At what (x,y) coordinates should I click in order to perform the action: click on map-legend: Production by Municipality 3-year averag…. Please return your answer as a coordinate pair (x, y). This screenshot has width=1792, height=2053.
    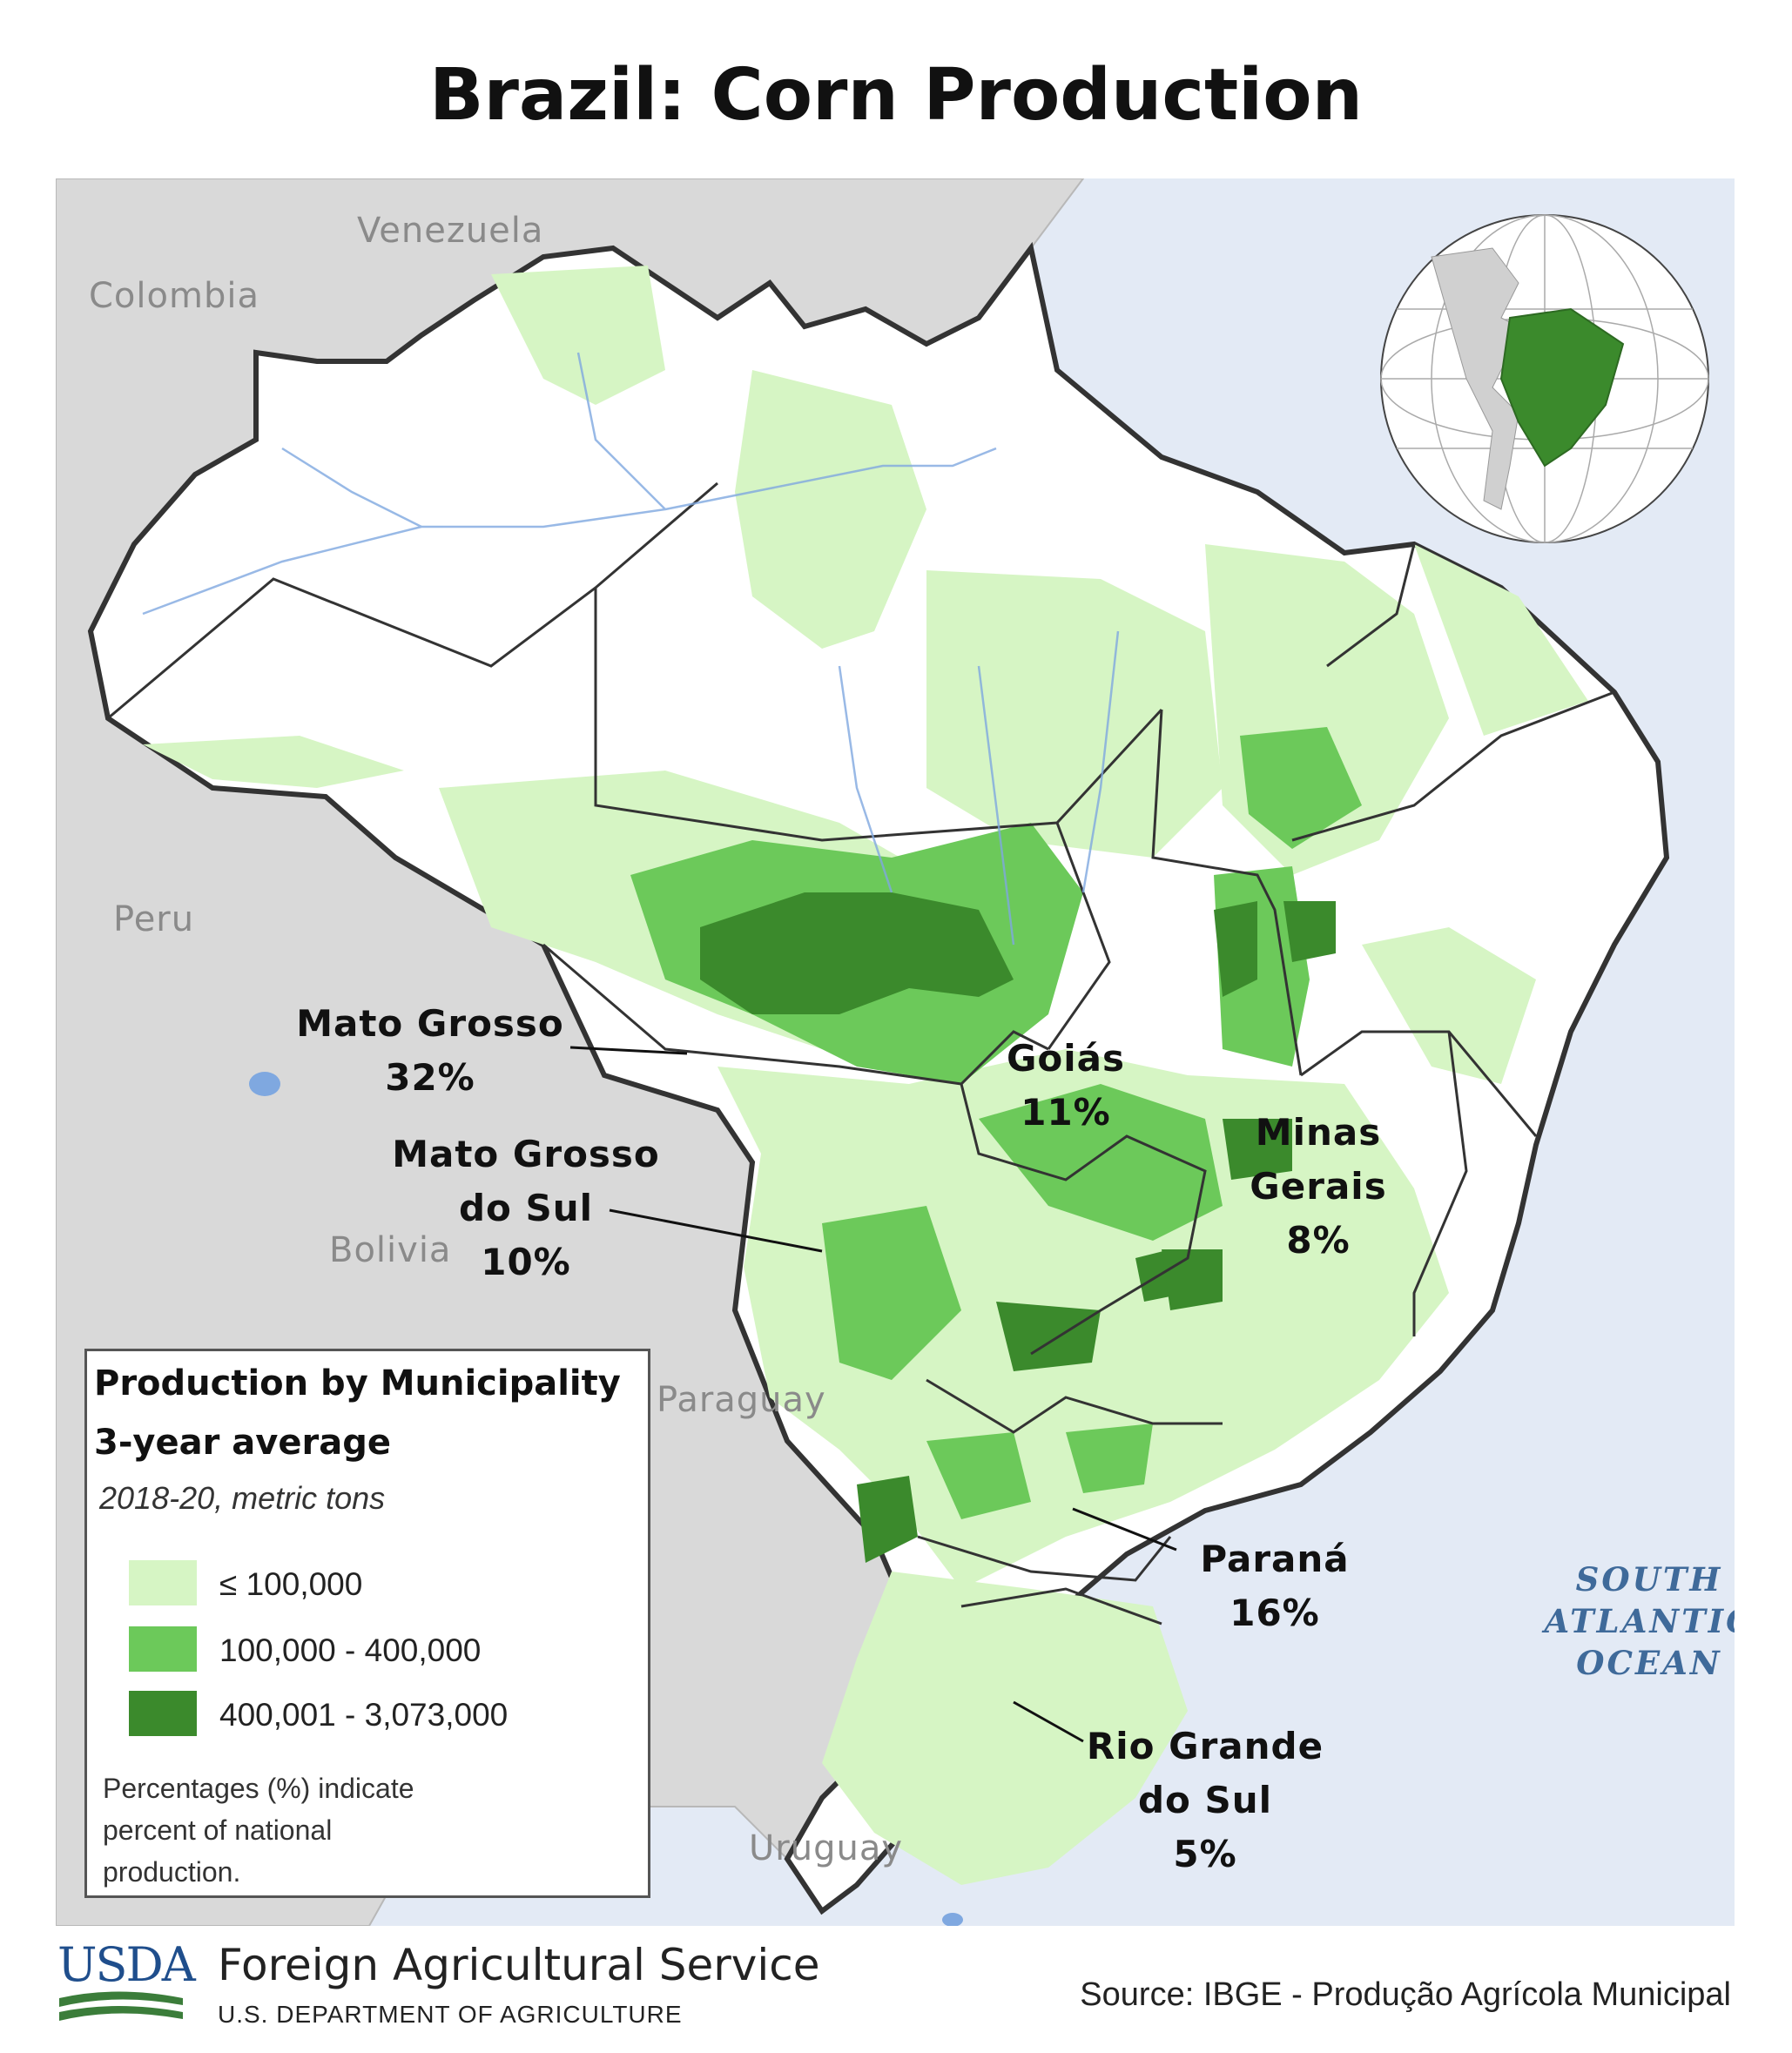
    Looking at the image, I should click on (367, 1623).